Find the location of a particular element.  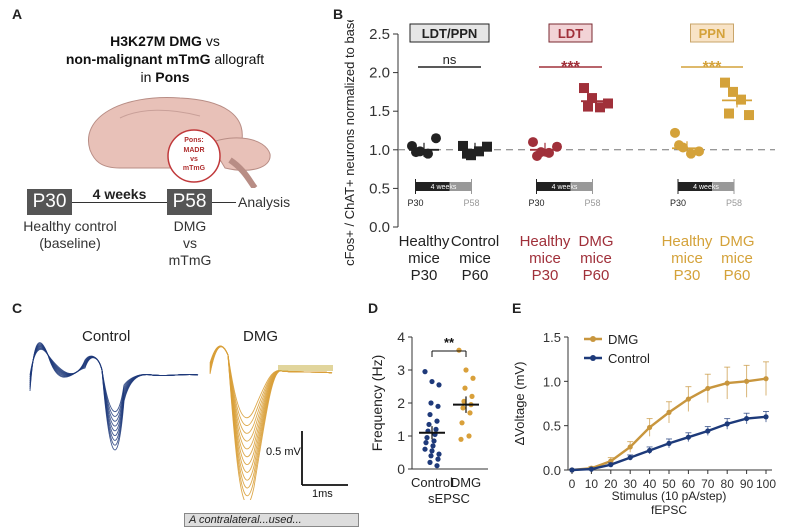

timeline-start-caption: Healthy control (baseline) is located at coordinates (70, 235).